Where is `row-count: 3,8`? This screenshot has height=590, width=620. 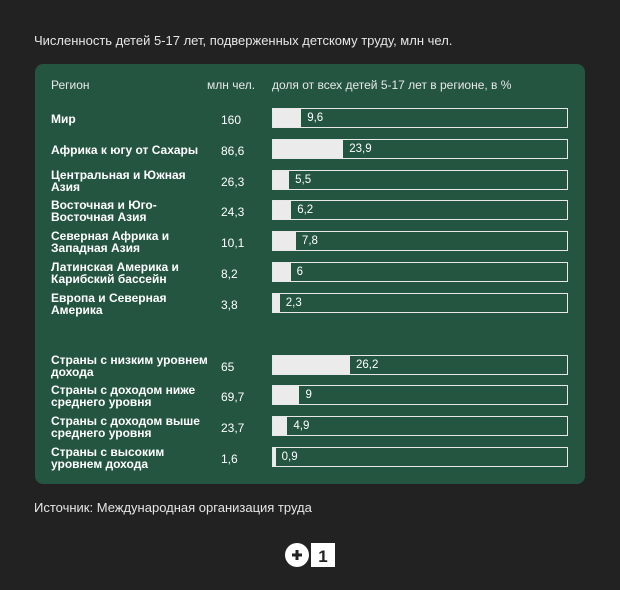
row-count: 3,8 is located at coordinates (229, 304).